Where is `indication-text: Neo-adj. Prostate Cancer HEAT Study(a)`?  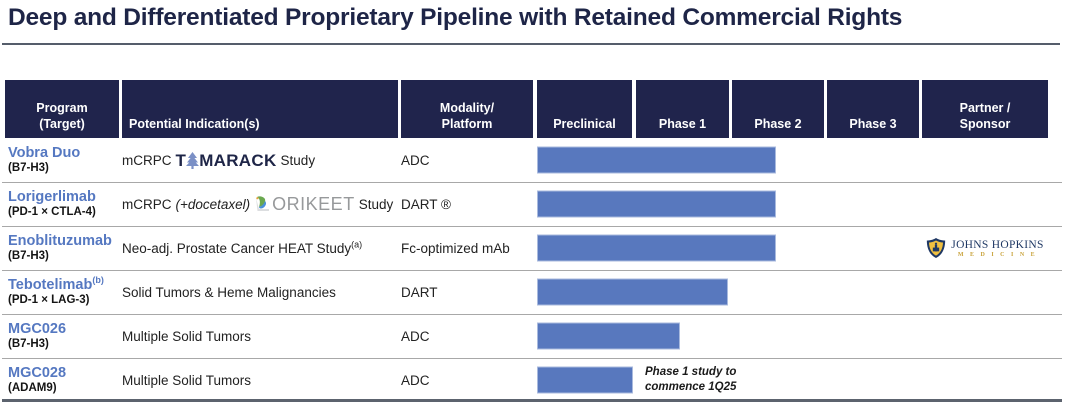 indication-text: Neo-adj. Prostate Cancer HEAT Study(a) is located at coordinates (242, 247).